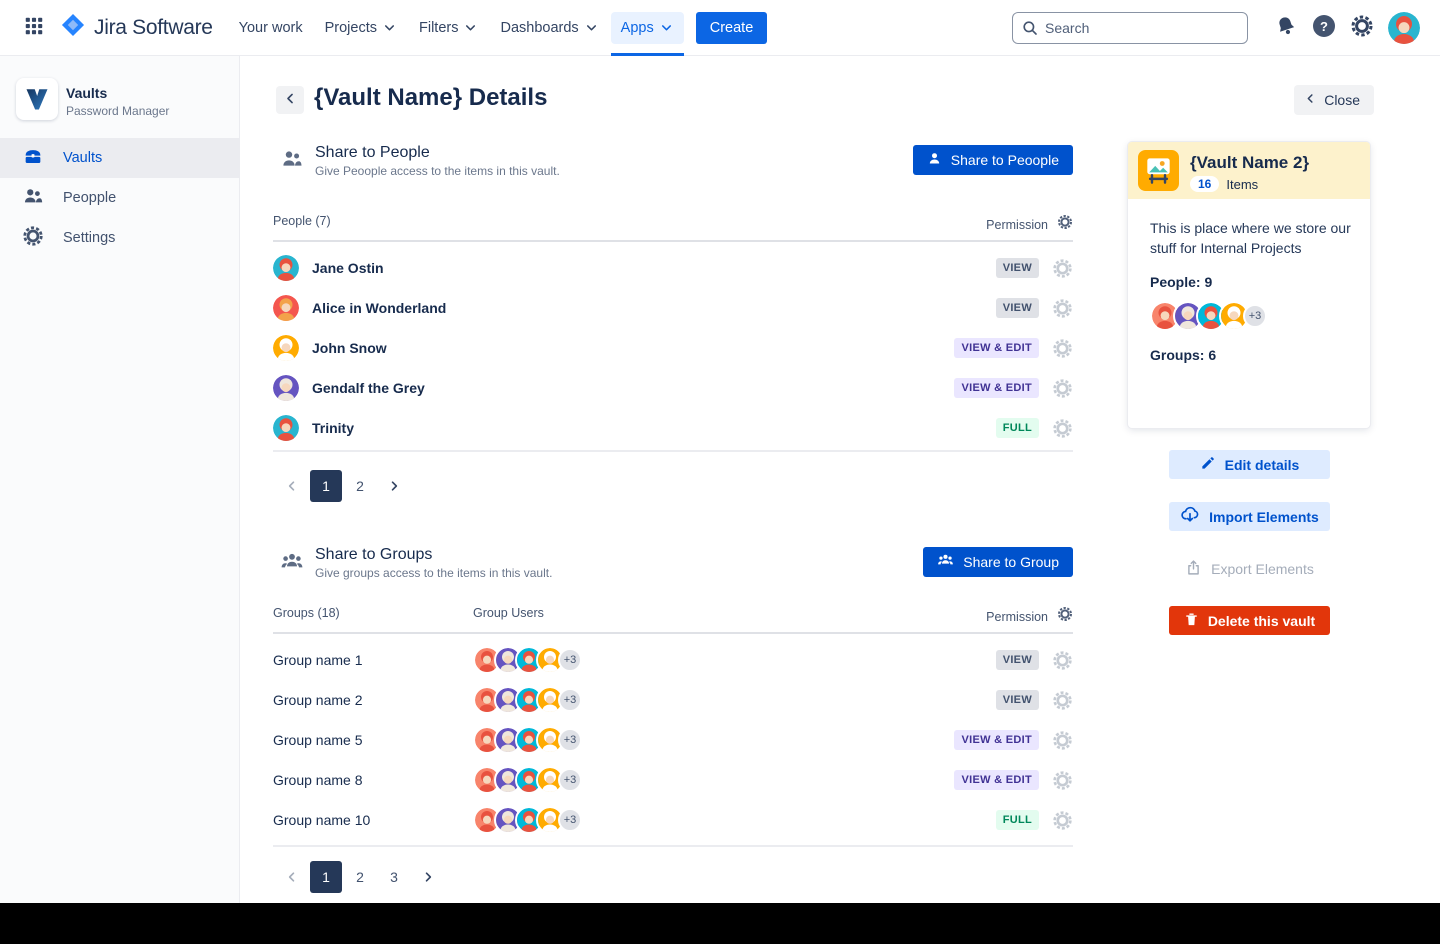 This screenshot has width=1440, height=944. Describe the element at coordinates (333, 428) in the screenshot. I see `person-name: Trinity` at that location.